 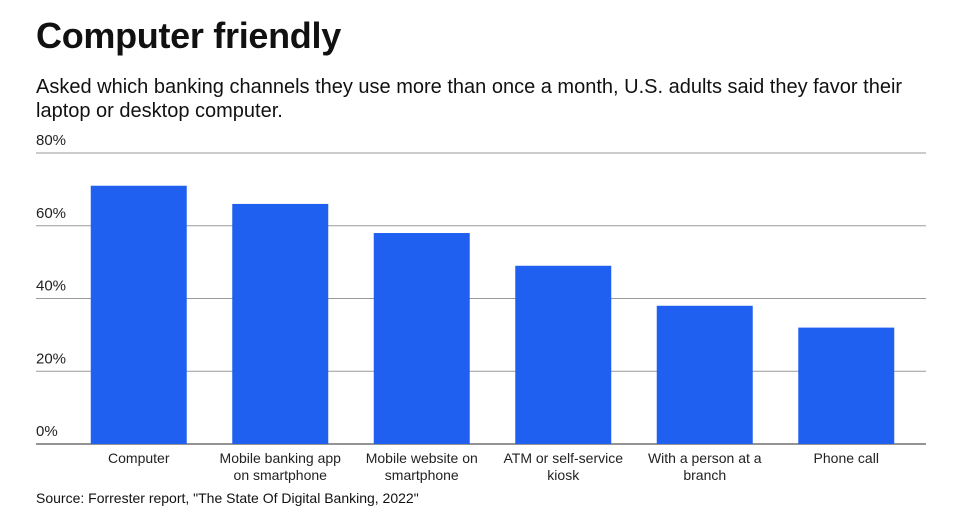 I want to click on x-tick-label: With a person at a, so click(x=705, y=458).